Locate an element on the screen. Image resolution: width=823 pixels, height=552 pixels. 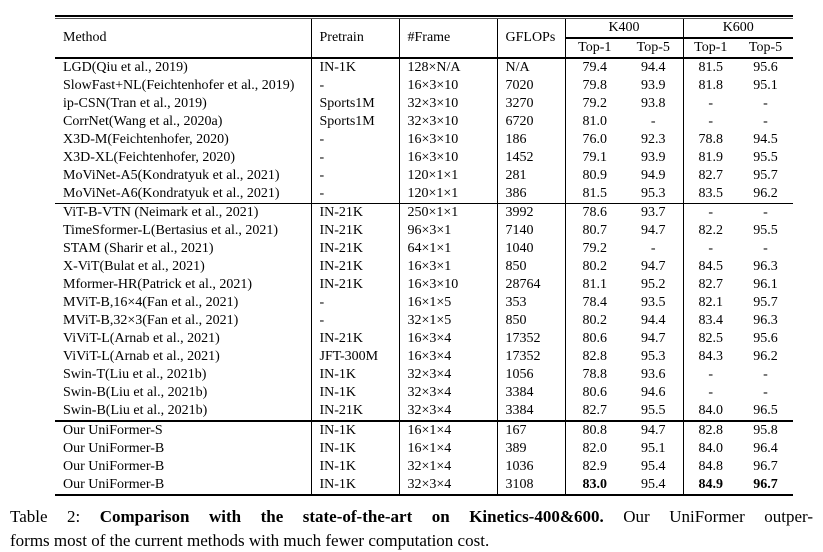
cell-k600-top1: 84.8 is located at coordinates (711, 466).